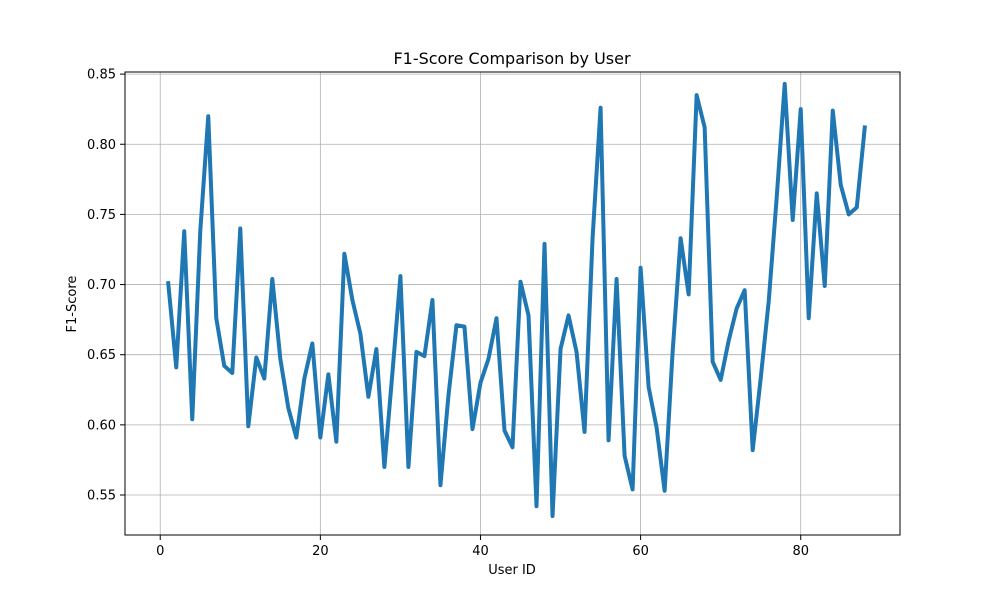 Image resolution: width=1000 pixels, height=600 pixels. I want to click on x-tick-label: 60, so click(640, 551).